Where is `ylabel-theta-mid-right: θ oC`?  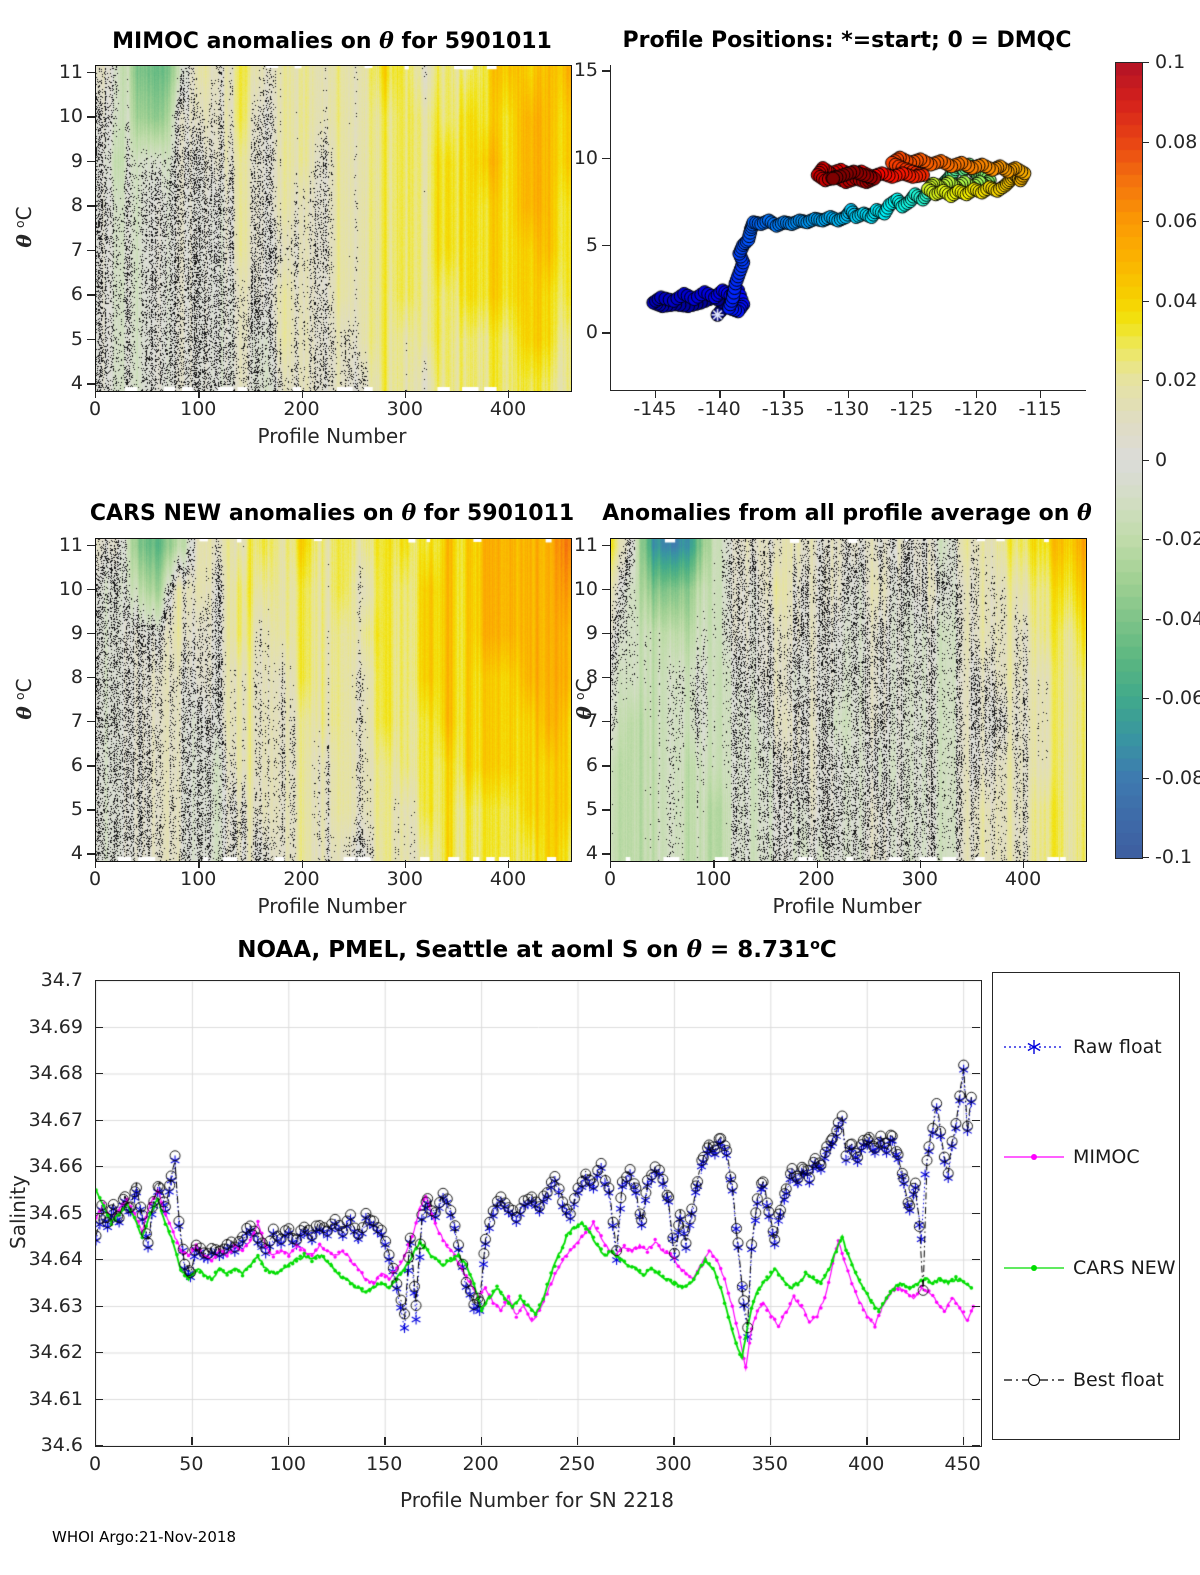
ylabel-theta-mid-right: θ oC is located at coordinates (584, 699).